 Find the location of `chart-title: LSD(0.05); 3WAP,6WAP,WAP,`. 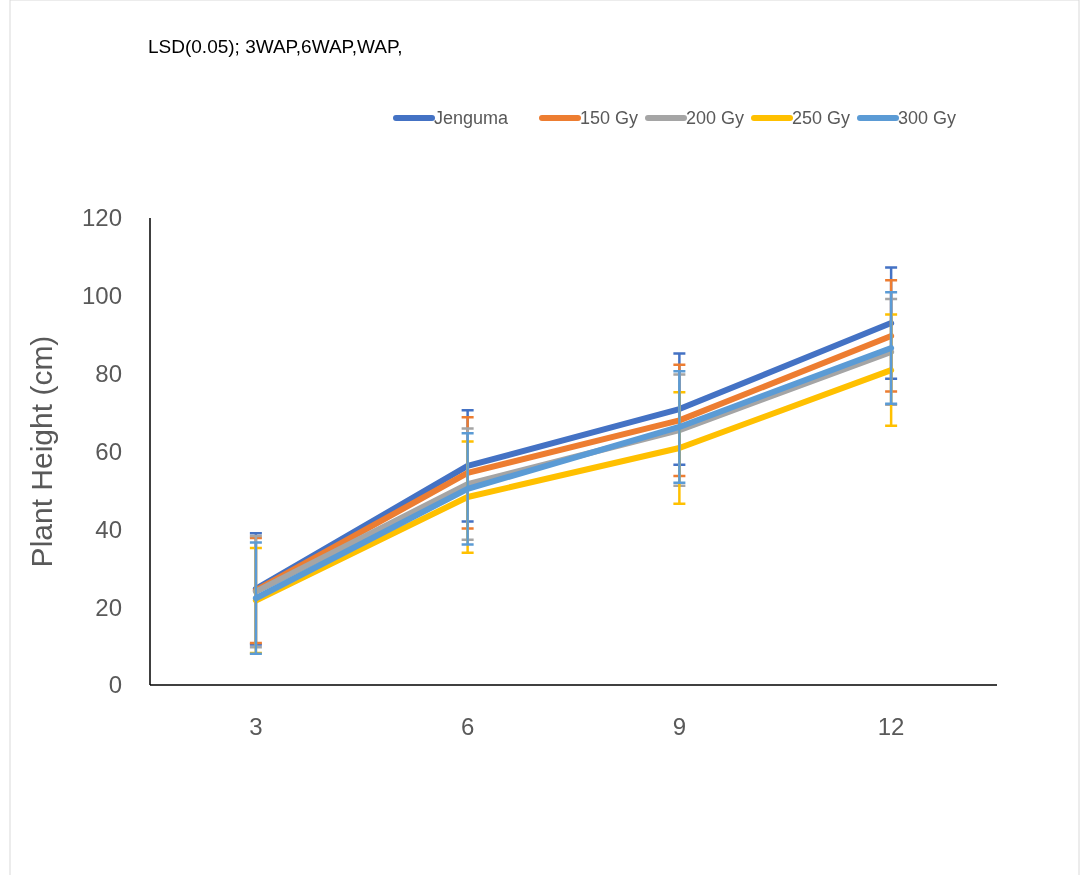

chart-title: LSD(0.05); 3WAP,6WAP,WAP, is located at coordinates (275, 46).